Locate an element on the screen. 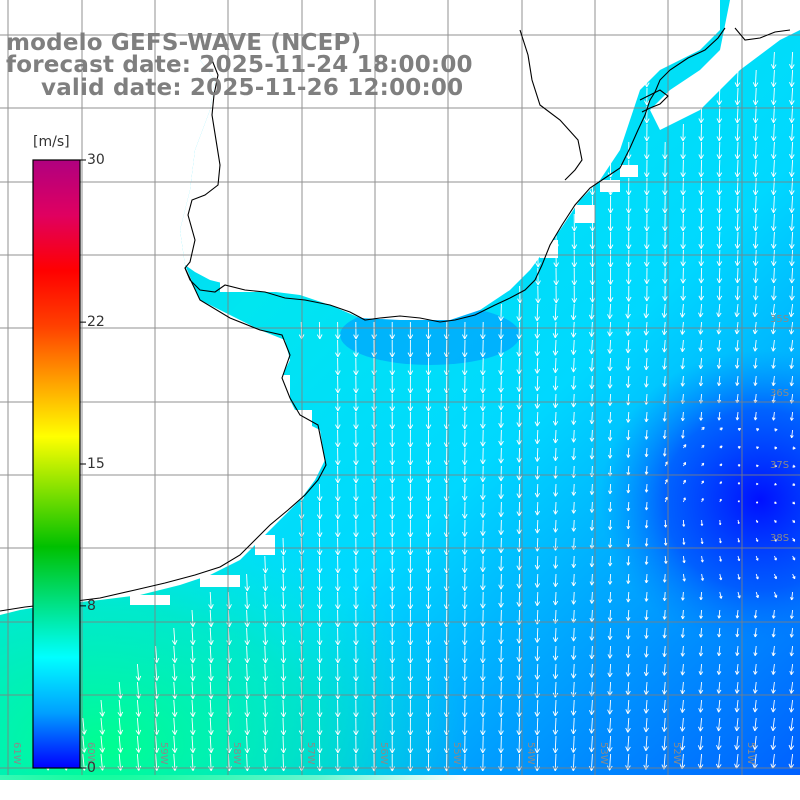  lon-label: 52W is located at coordinates (676, 753).